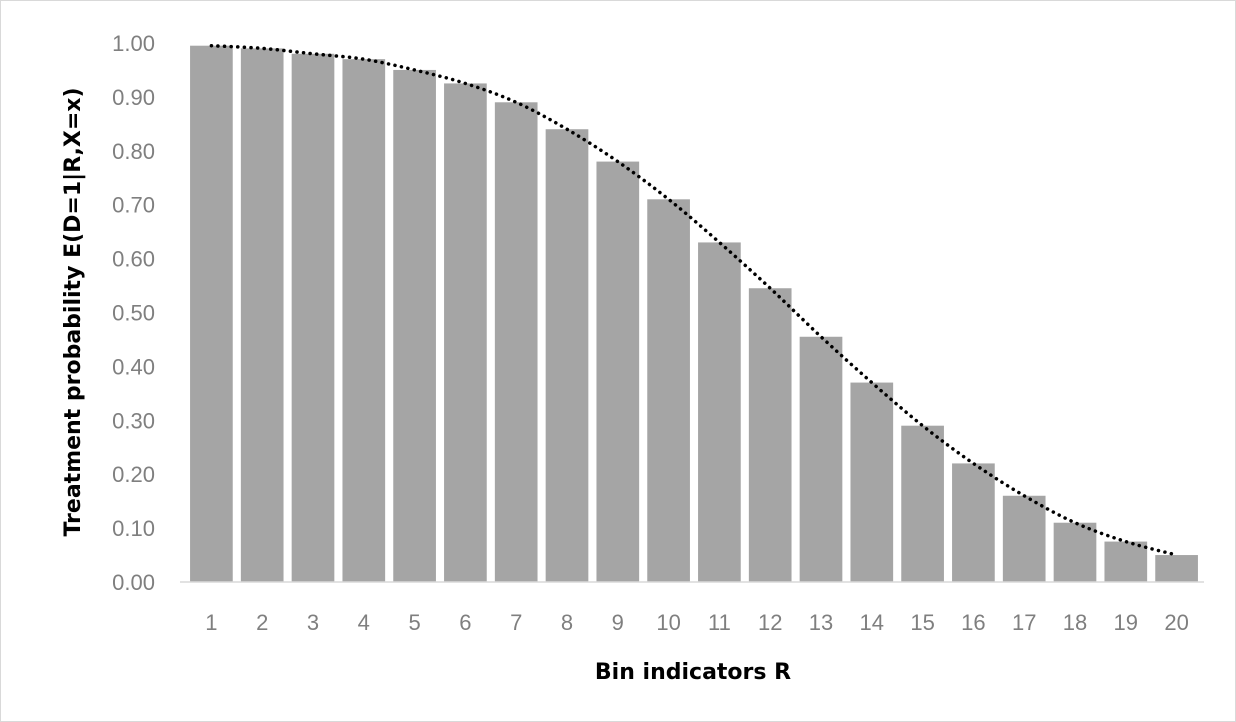  What do you see at coordinates (821, 622) in the screenshot?
I see `x-tick-label: 13` at bounding box center [821, 622].